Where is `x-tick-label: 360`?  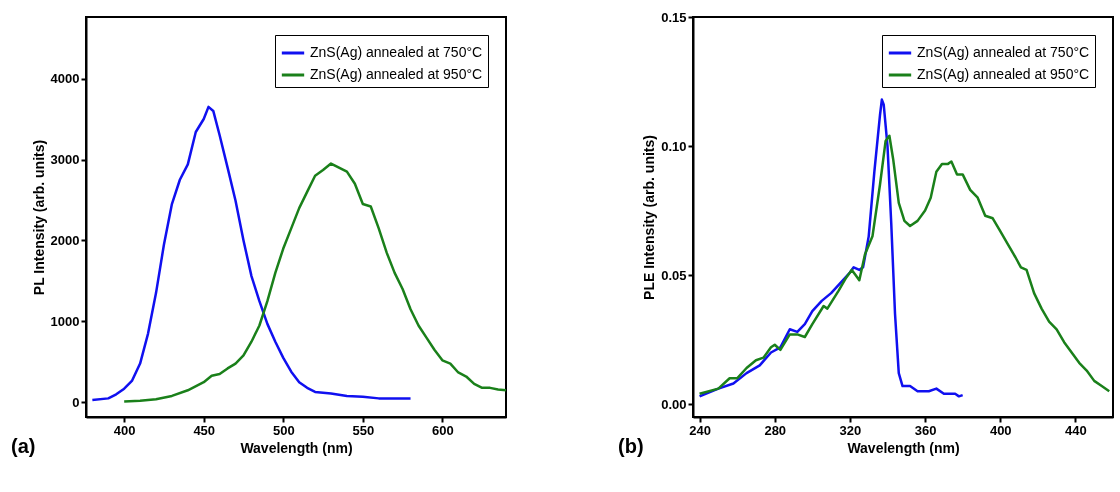 x-tick-label: 360 is located at coordinates (925, 430).